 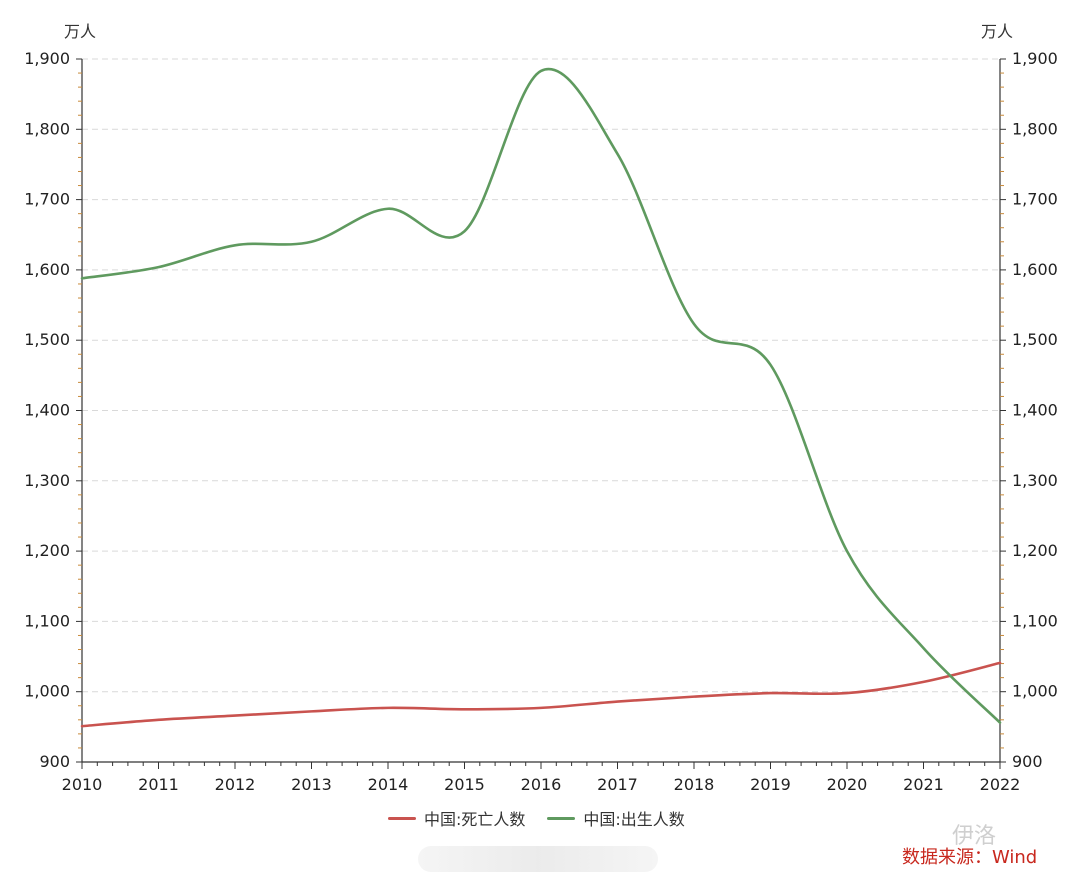 I want to click on y-tick-label-left: 1,300, so click(x=47, y=480).